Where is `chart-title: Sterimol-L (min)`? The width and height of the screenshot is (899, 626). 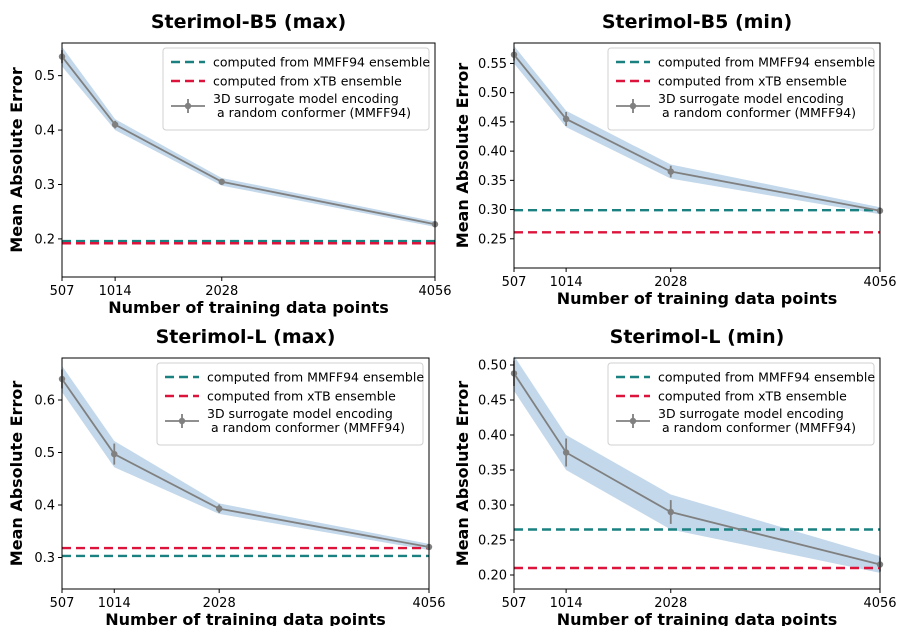 chart-title: Sterimol-L (min) is located at coordinates (697, 337).